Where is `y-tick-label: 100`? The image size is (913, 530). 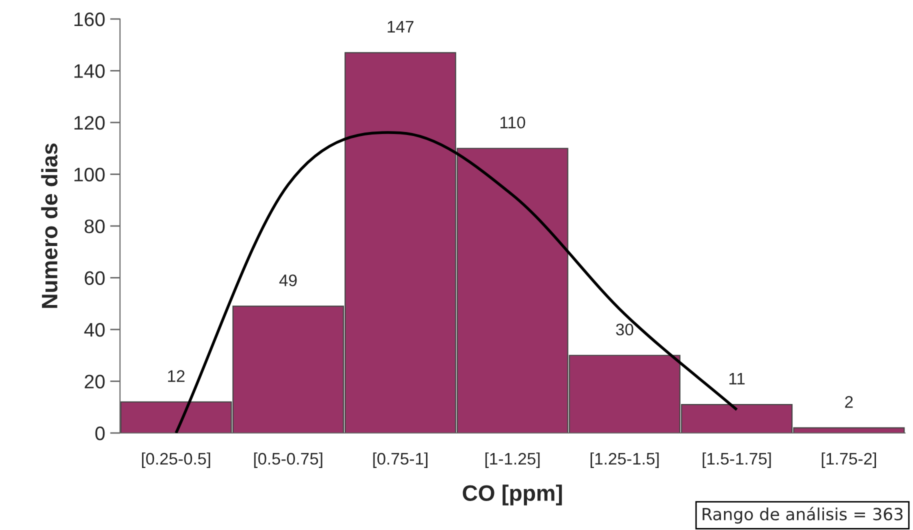
y-tick-label: 100 is located at coordinates (89, 175).